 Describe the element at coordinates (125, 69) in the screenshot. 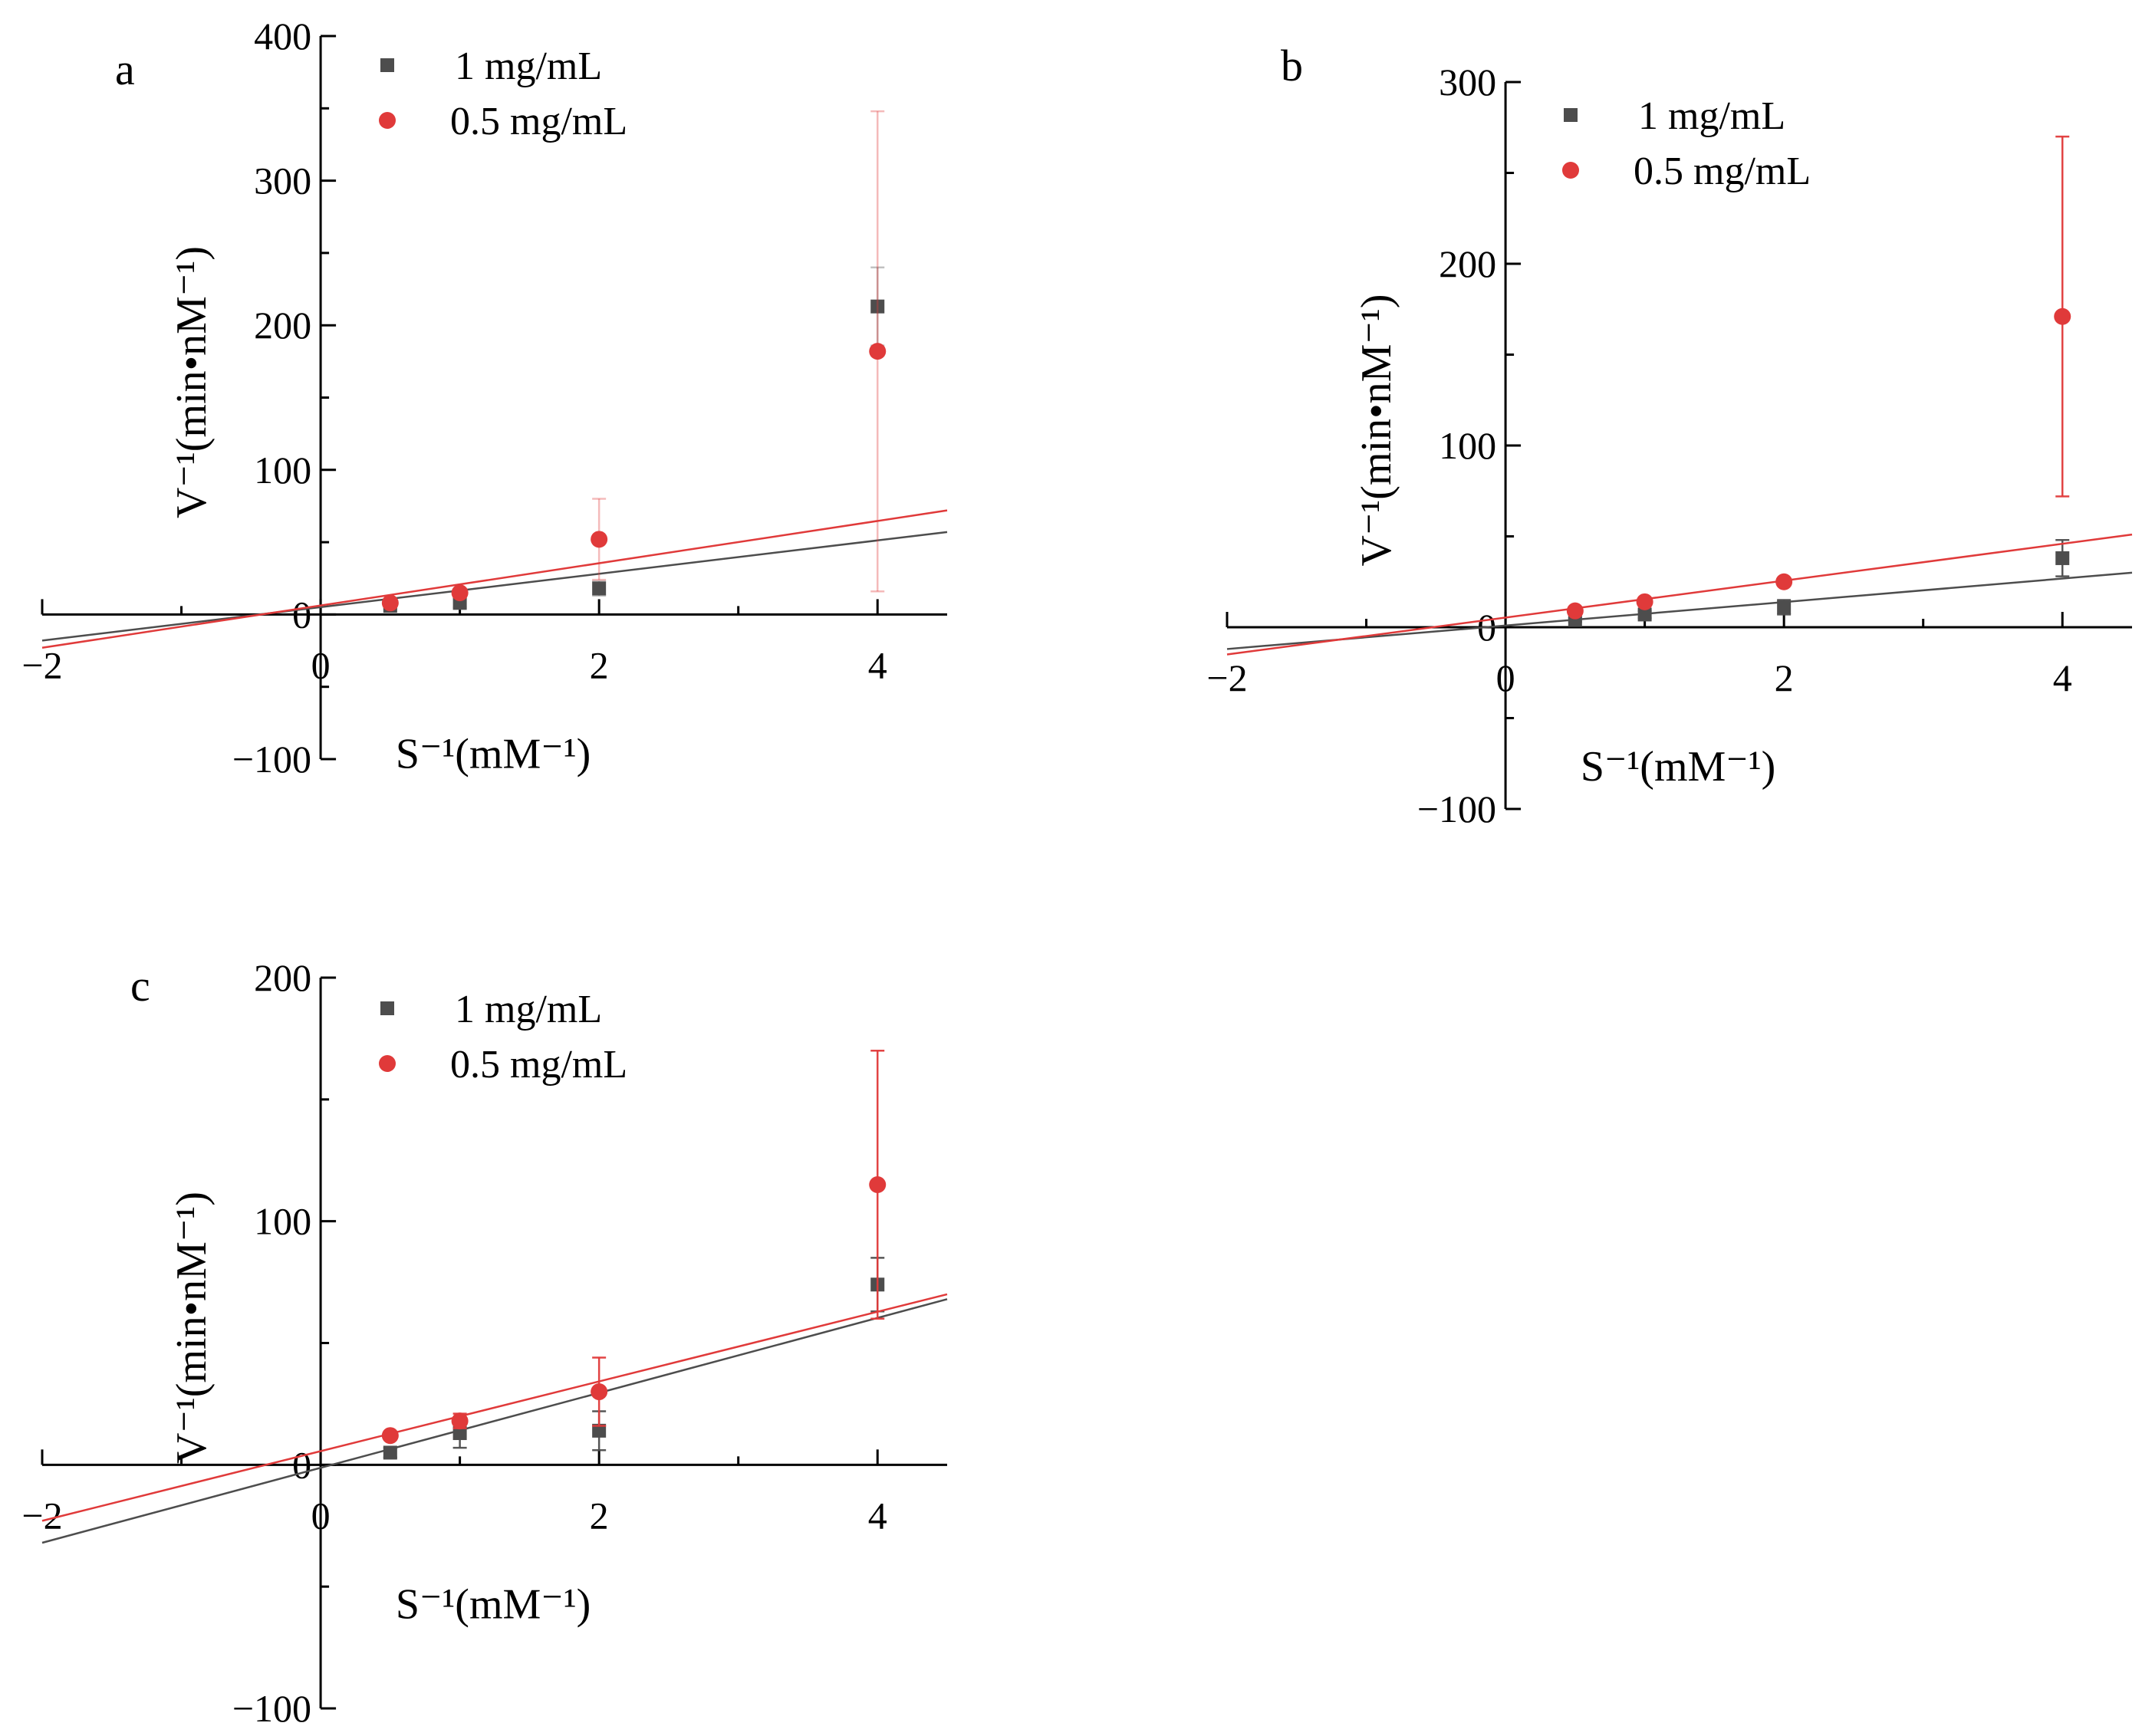

I see `panel-label: a` at that location.